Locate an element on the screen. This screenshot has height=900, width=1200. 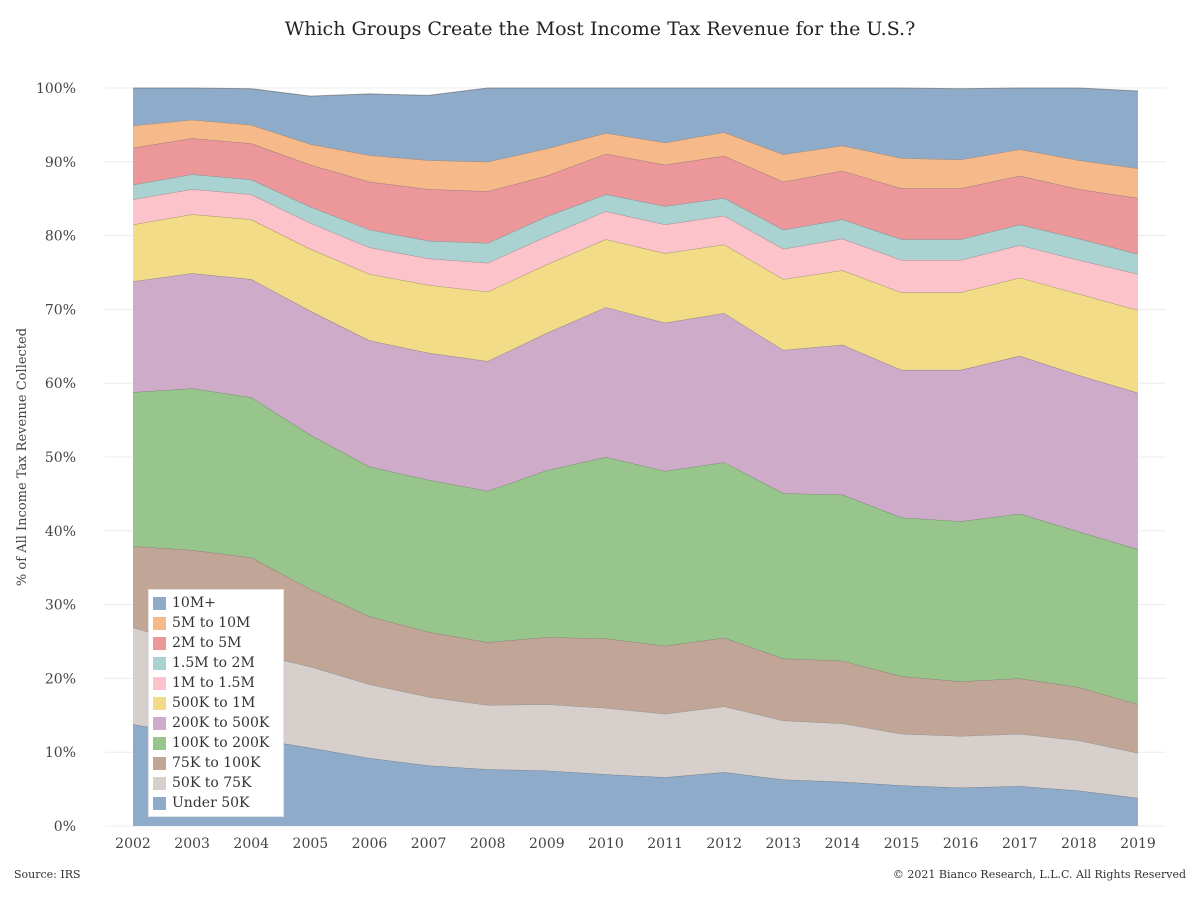
x-tick-label: 2010 is located at coordinates (606, 844).